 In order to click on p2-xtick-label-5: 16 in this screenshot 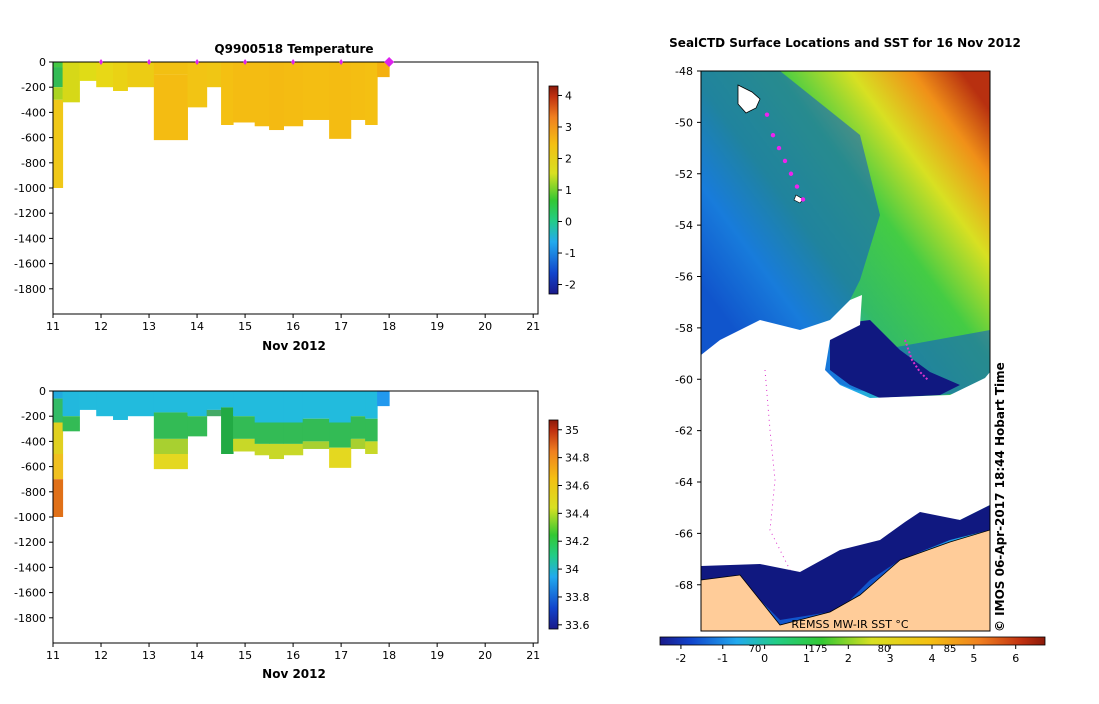, I will do `click(293, 655)`.